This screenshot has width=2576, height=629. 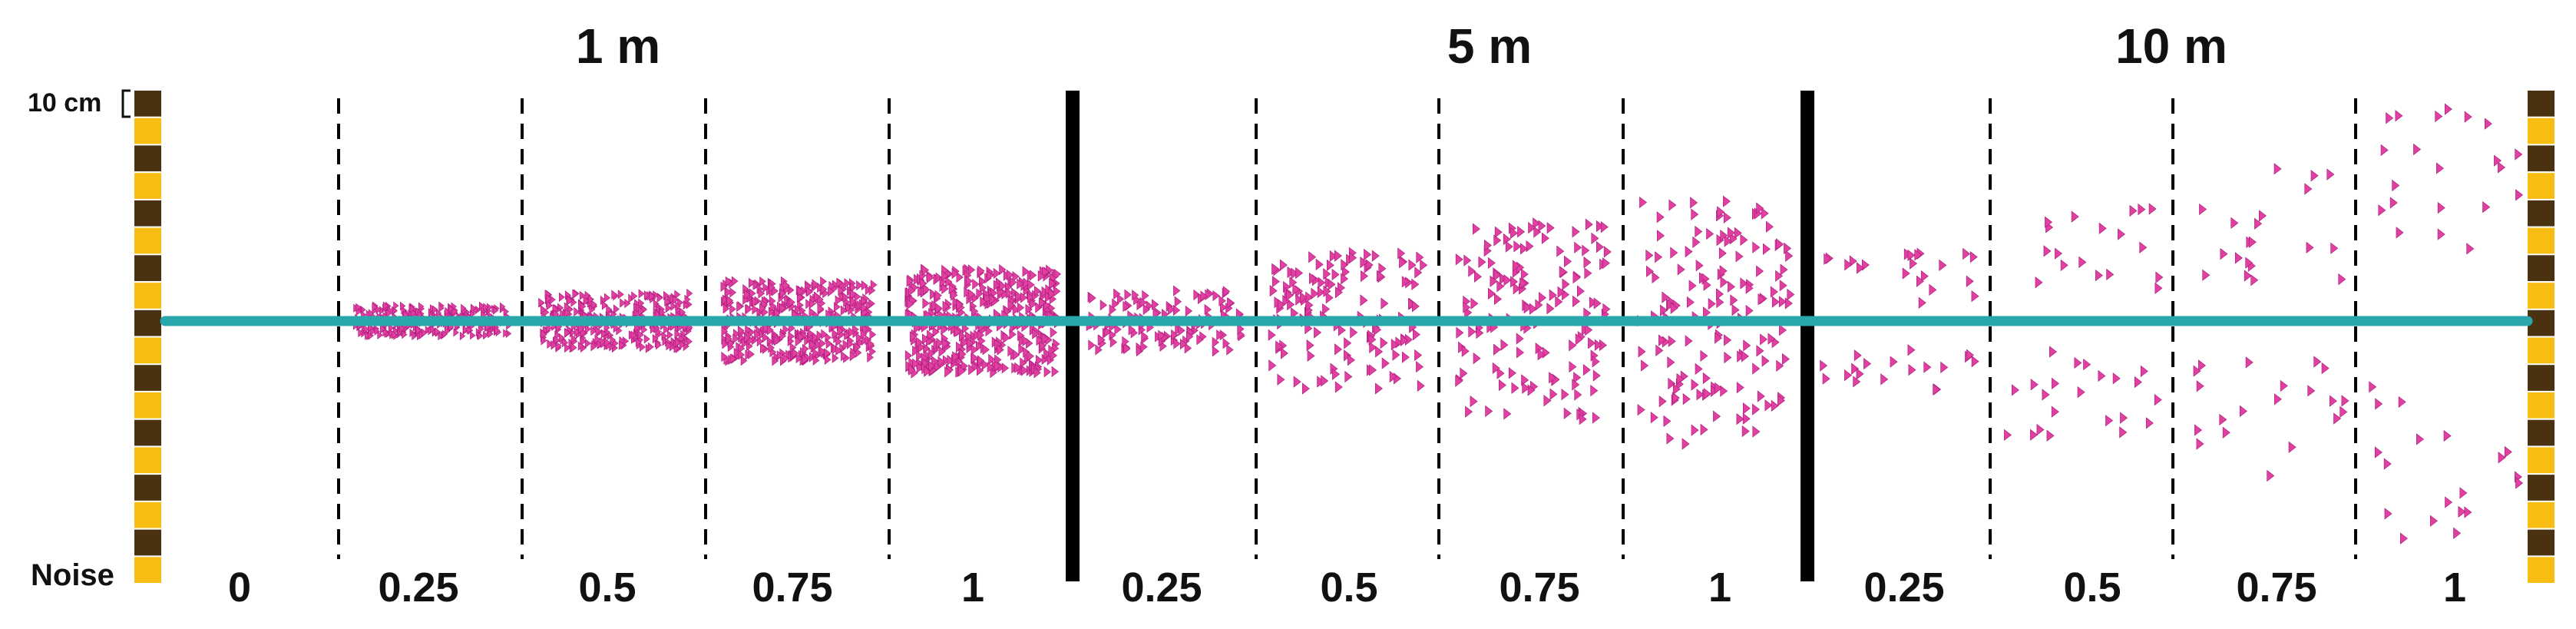 What do you see at coordinates (126, 104) in the screenshot?
I see `scale-bar-bracket` at bounding box center [126, 104].